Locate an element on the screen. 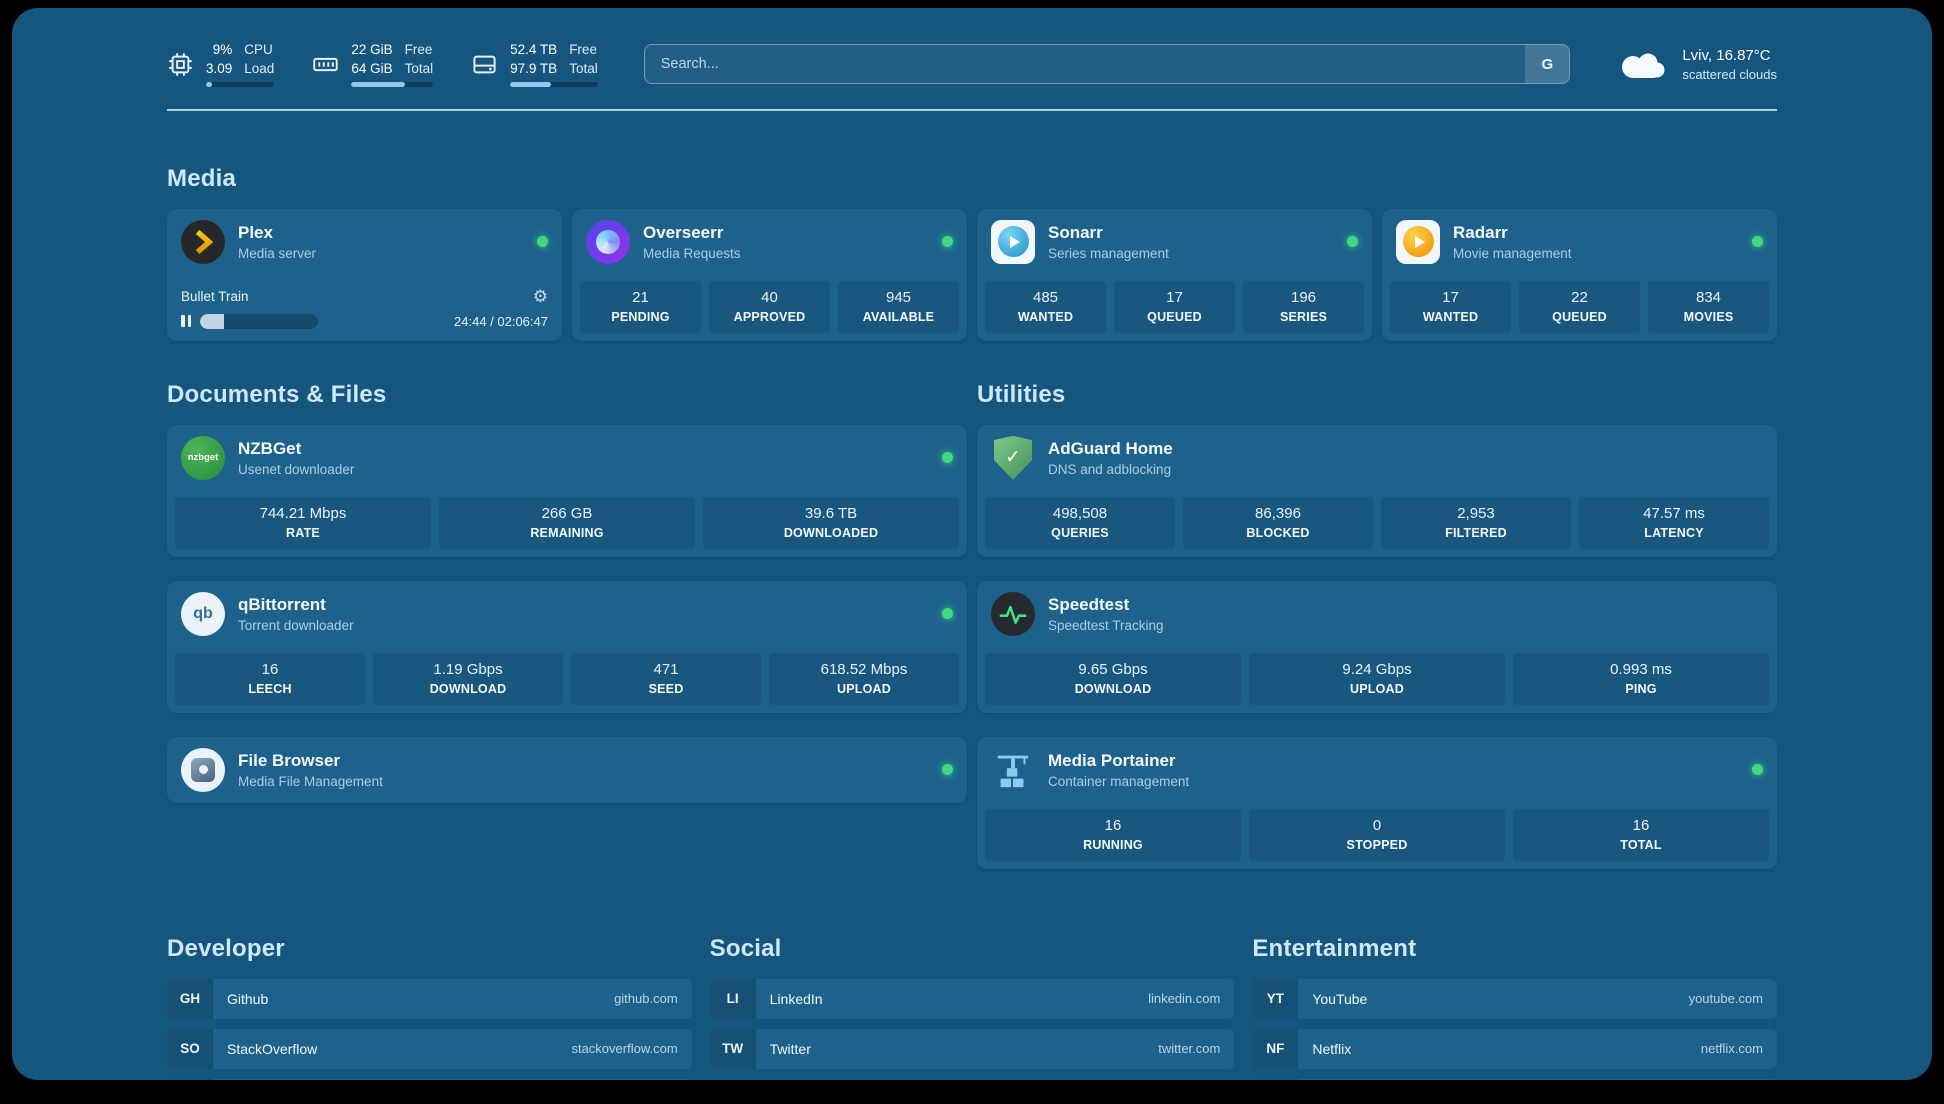  stat-tile: 9.24 Gbps UPLOAD is located at coordinates (1377, 678).